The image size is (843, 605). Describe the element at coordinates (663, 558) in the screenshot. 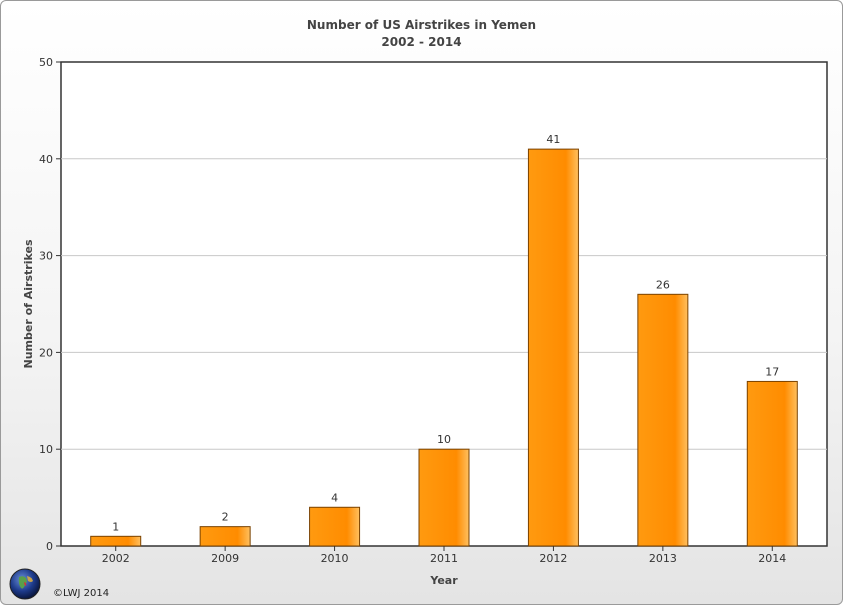

I see `x-tick-label-2013: 2013` at that location.